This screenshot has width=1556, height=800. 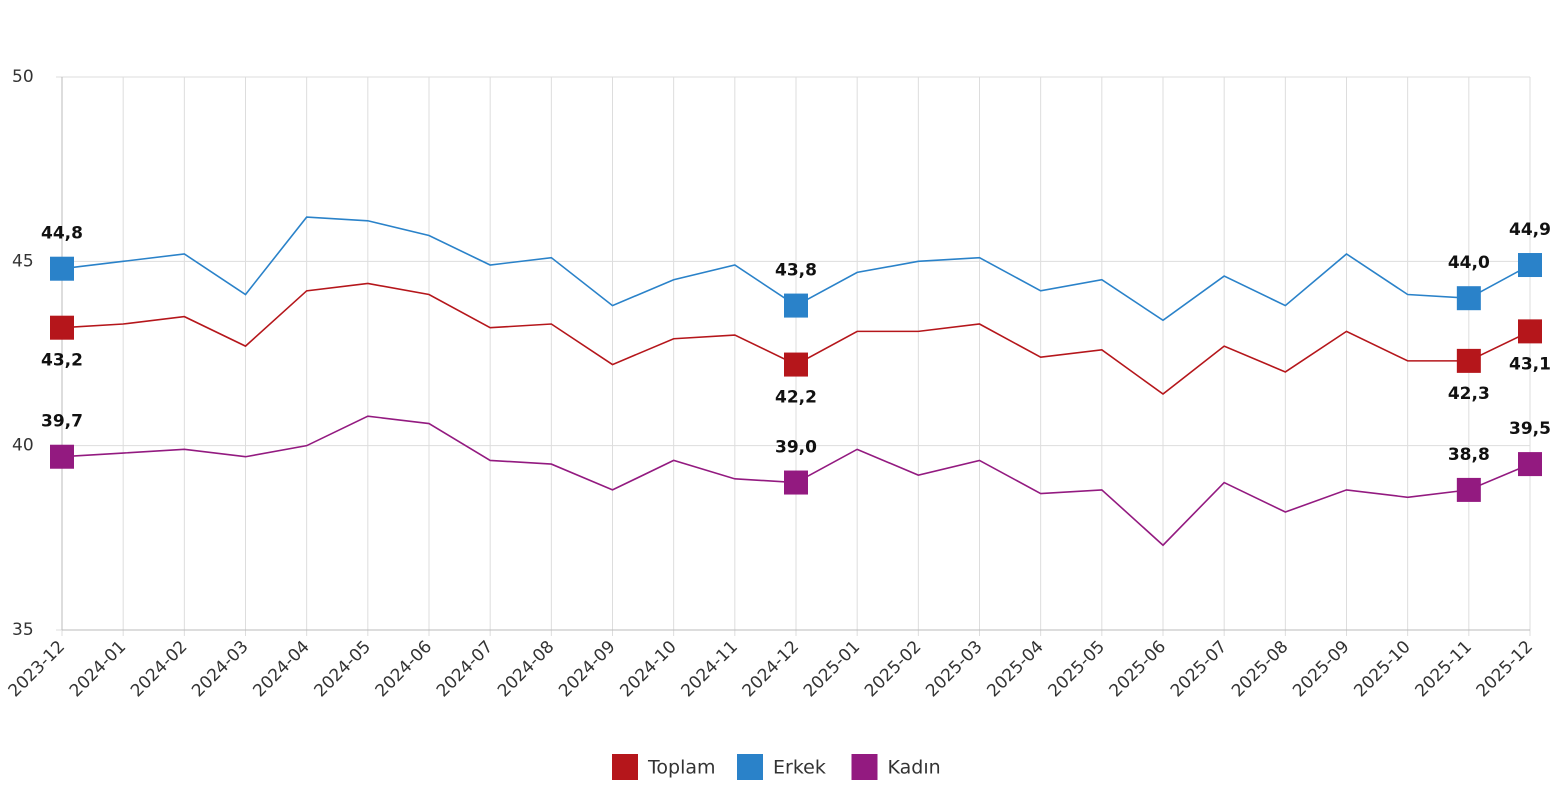 What do you see at coordinates (23, 446) in the screenshot?
I see `y-tick-label: 40` at bounding box center [23, 446].